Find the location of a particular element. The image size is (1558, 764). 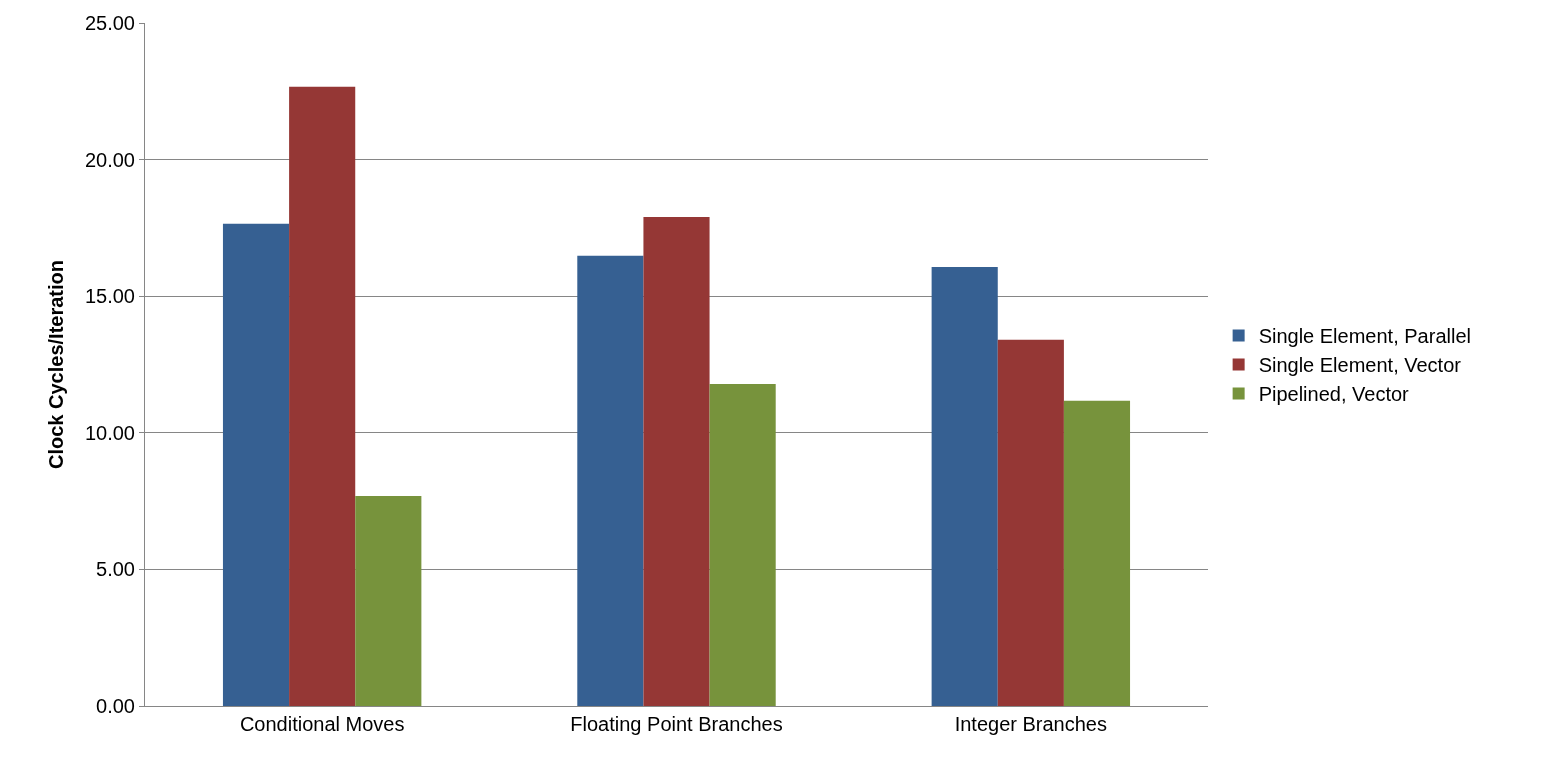

y-tick-label: 15.00 is located at coordinates (109, 296).